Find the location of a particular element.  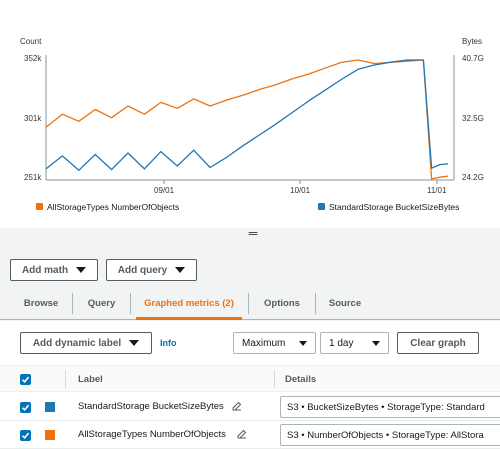

select-all-checkbox is located at coordinates (25, 379).